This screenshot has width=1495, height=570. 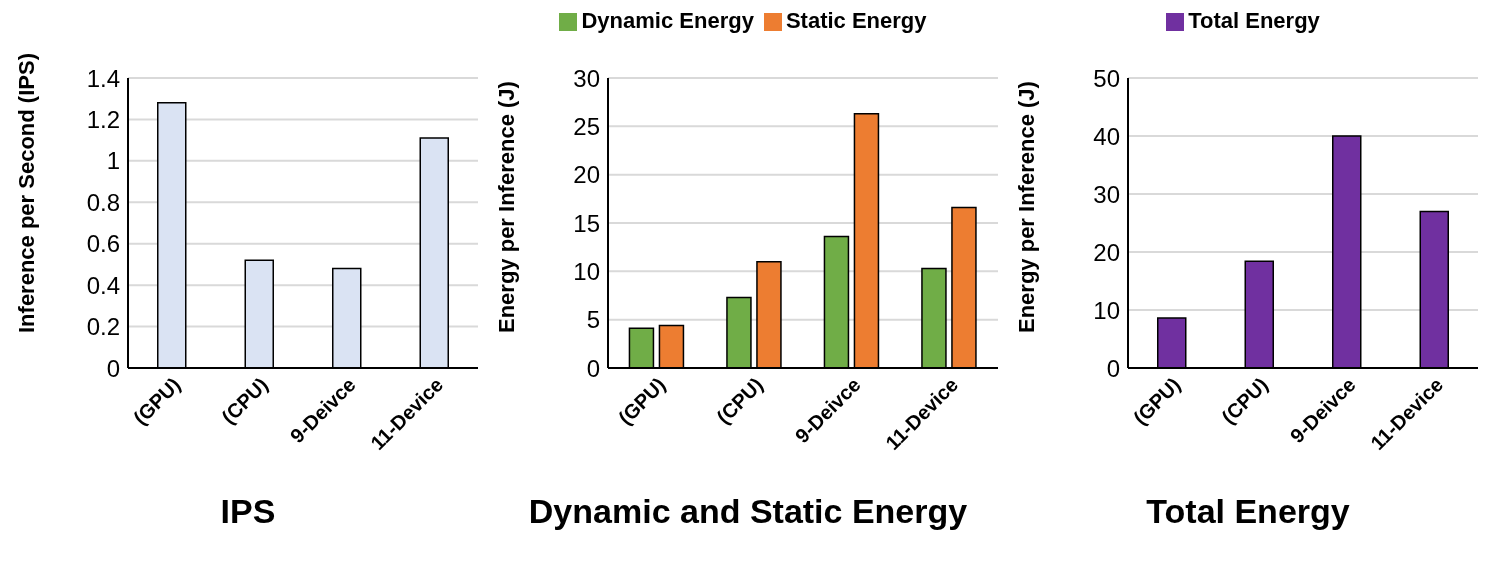 I want to click on text: IPS, so click(x=248, y=511).